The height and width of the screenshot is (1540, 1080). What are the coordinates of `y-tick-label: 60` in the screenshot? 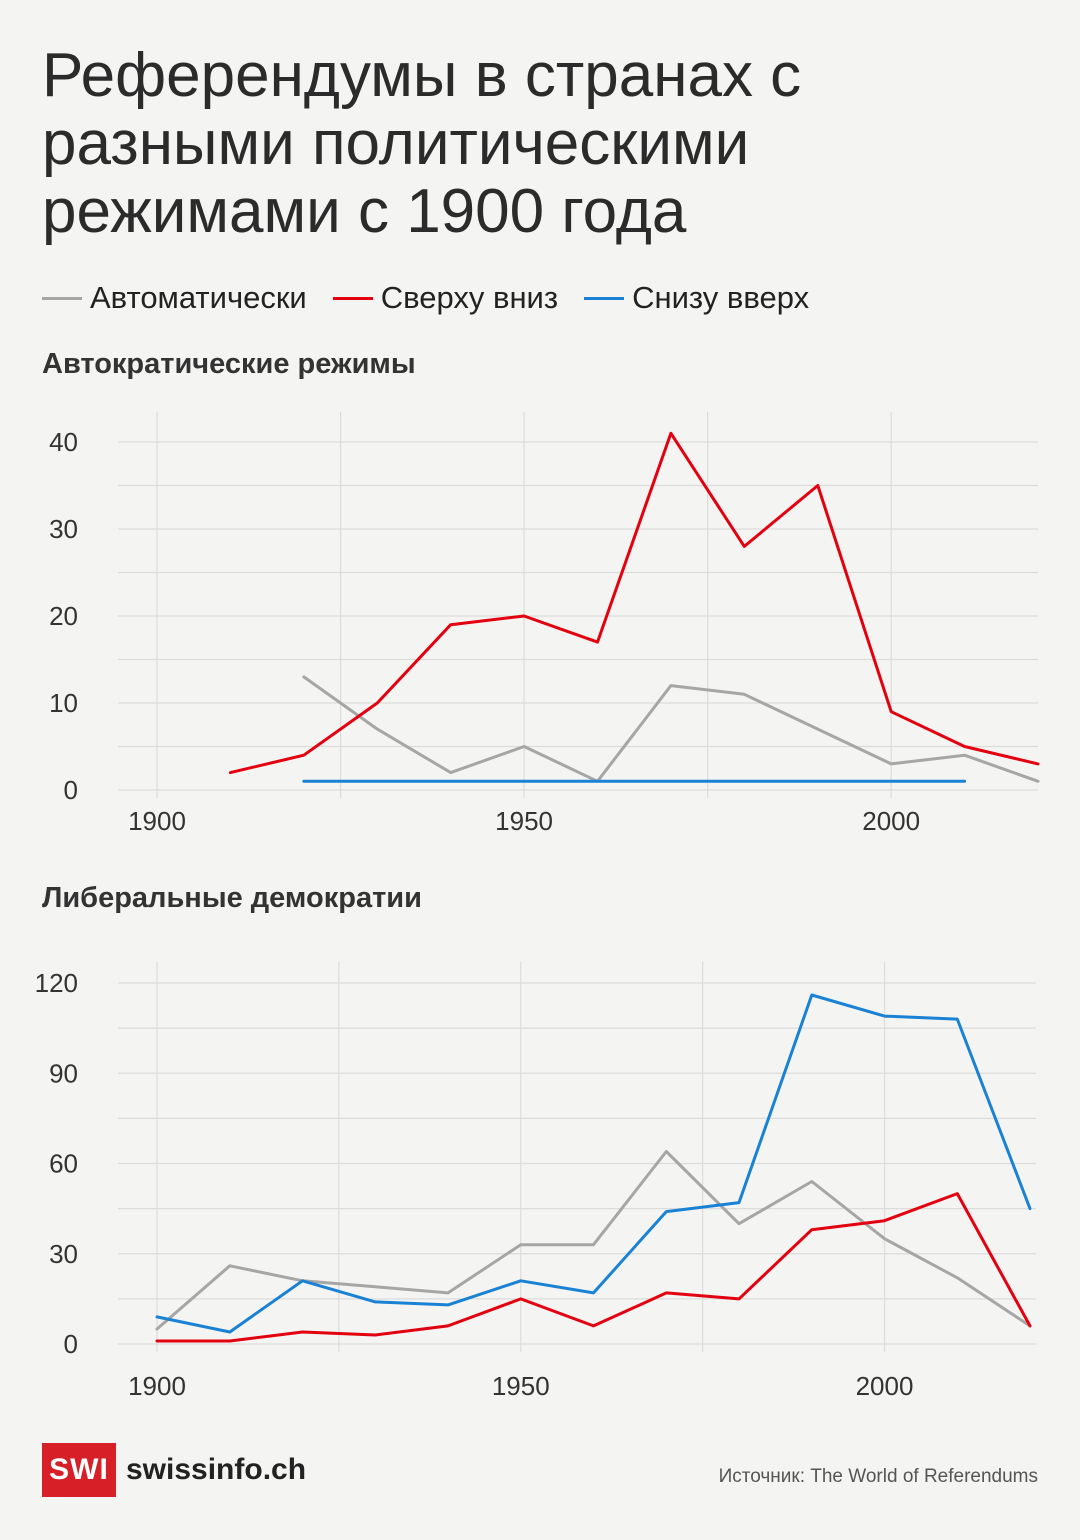 It's located at (63, 1164).